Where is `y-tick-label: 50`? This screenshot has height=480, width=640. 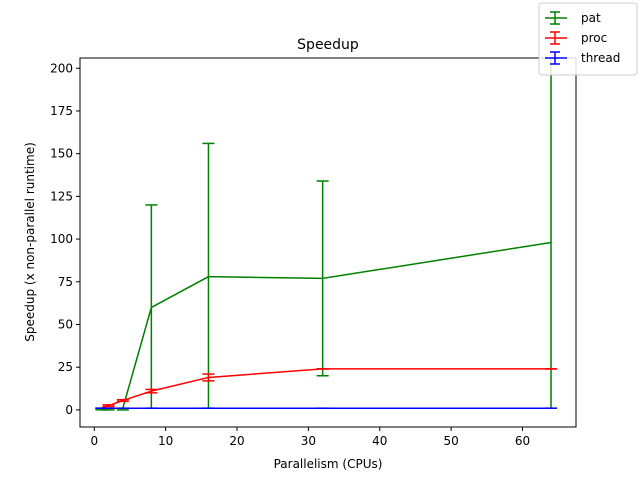 y-tick-label: 50 is located at coordinates (65, 325).